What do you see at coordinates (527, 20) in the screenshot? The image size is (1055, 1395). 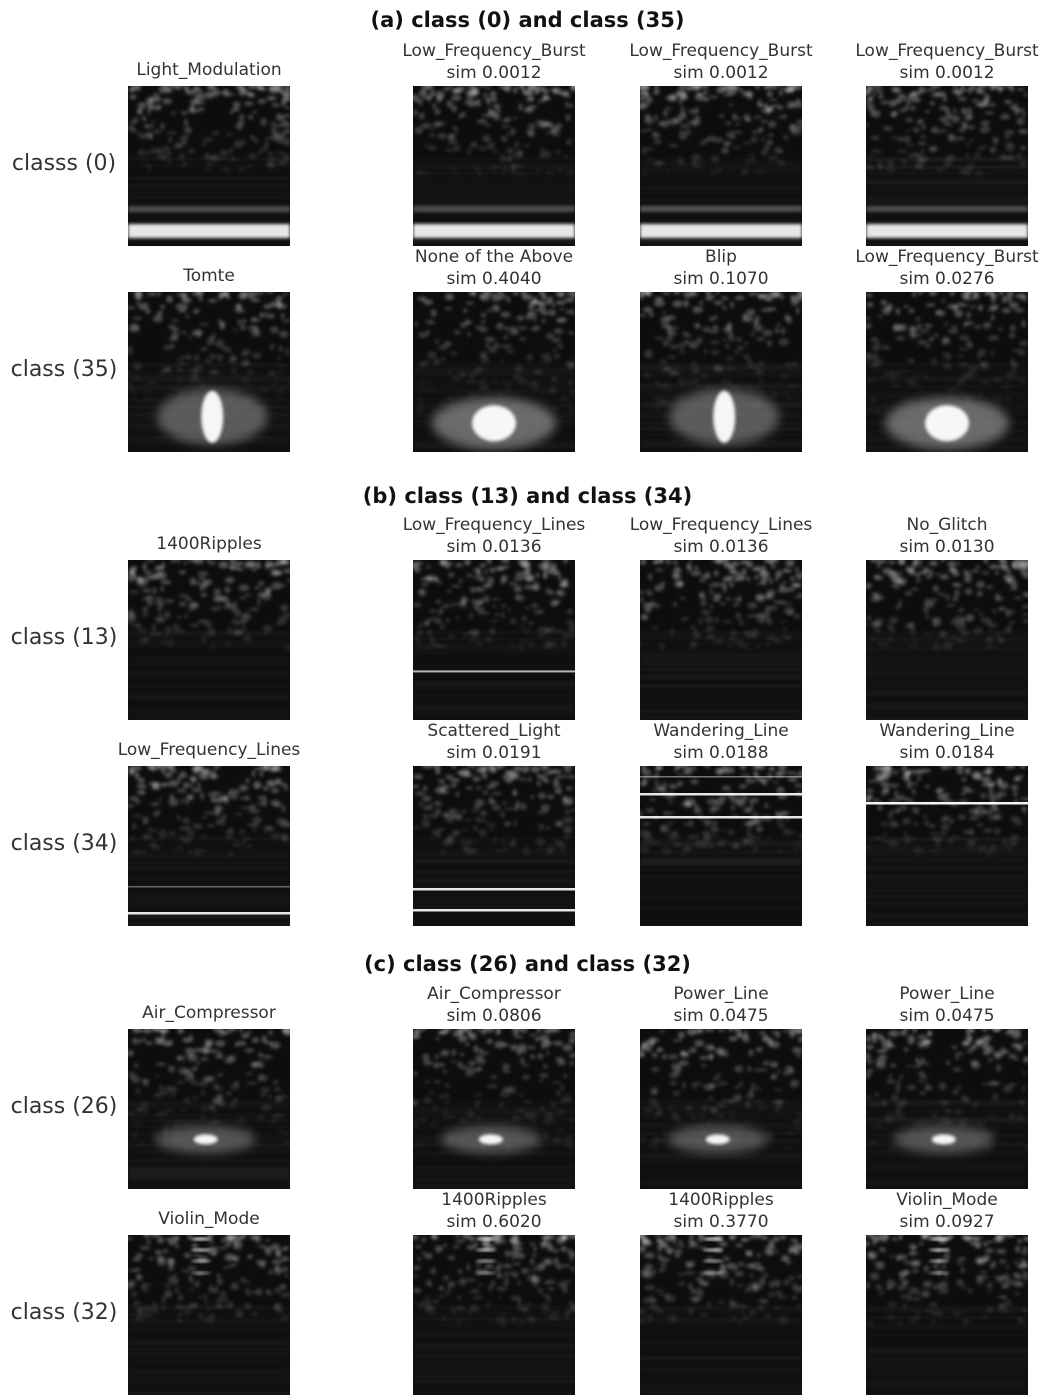 I see `section-title: (a) class (0) and class (35)` at bounding box center [527, 20].